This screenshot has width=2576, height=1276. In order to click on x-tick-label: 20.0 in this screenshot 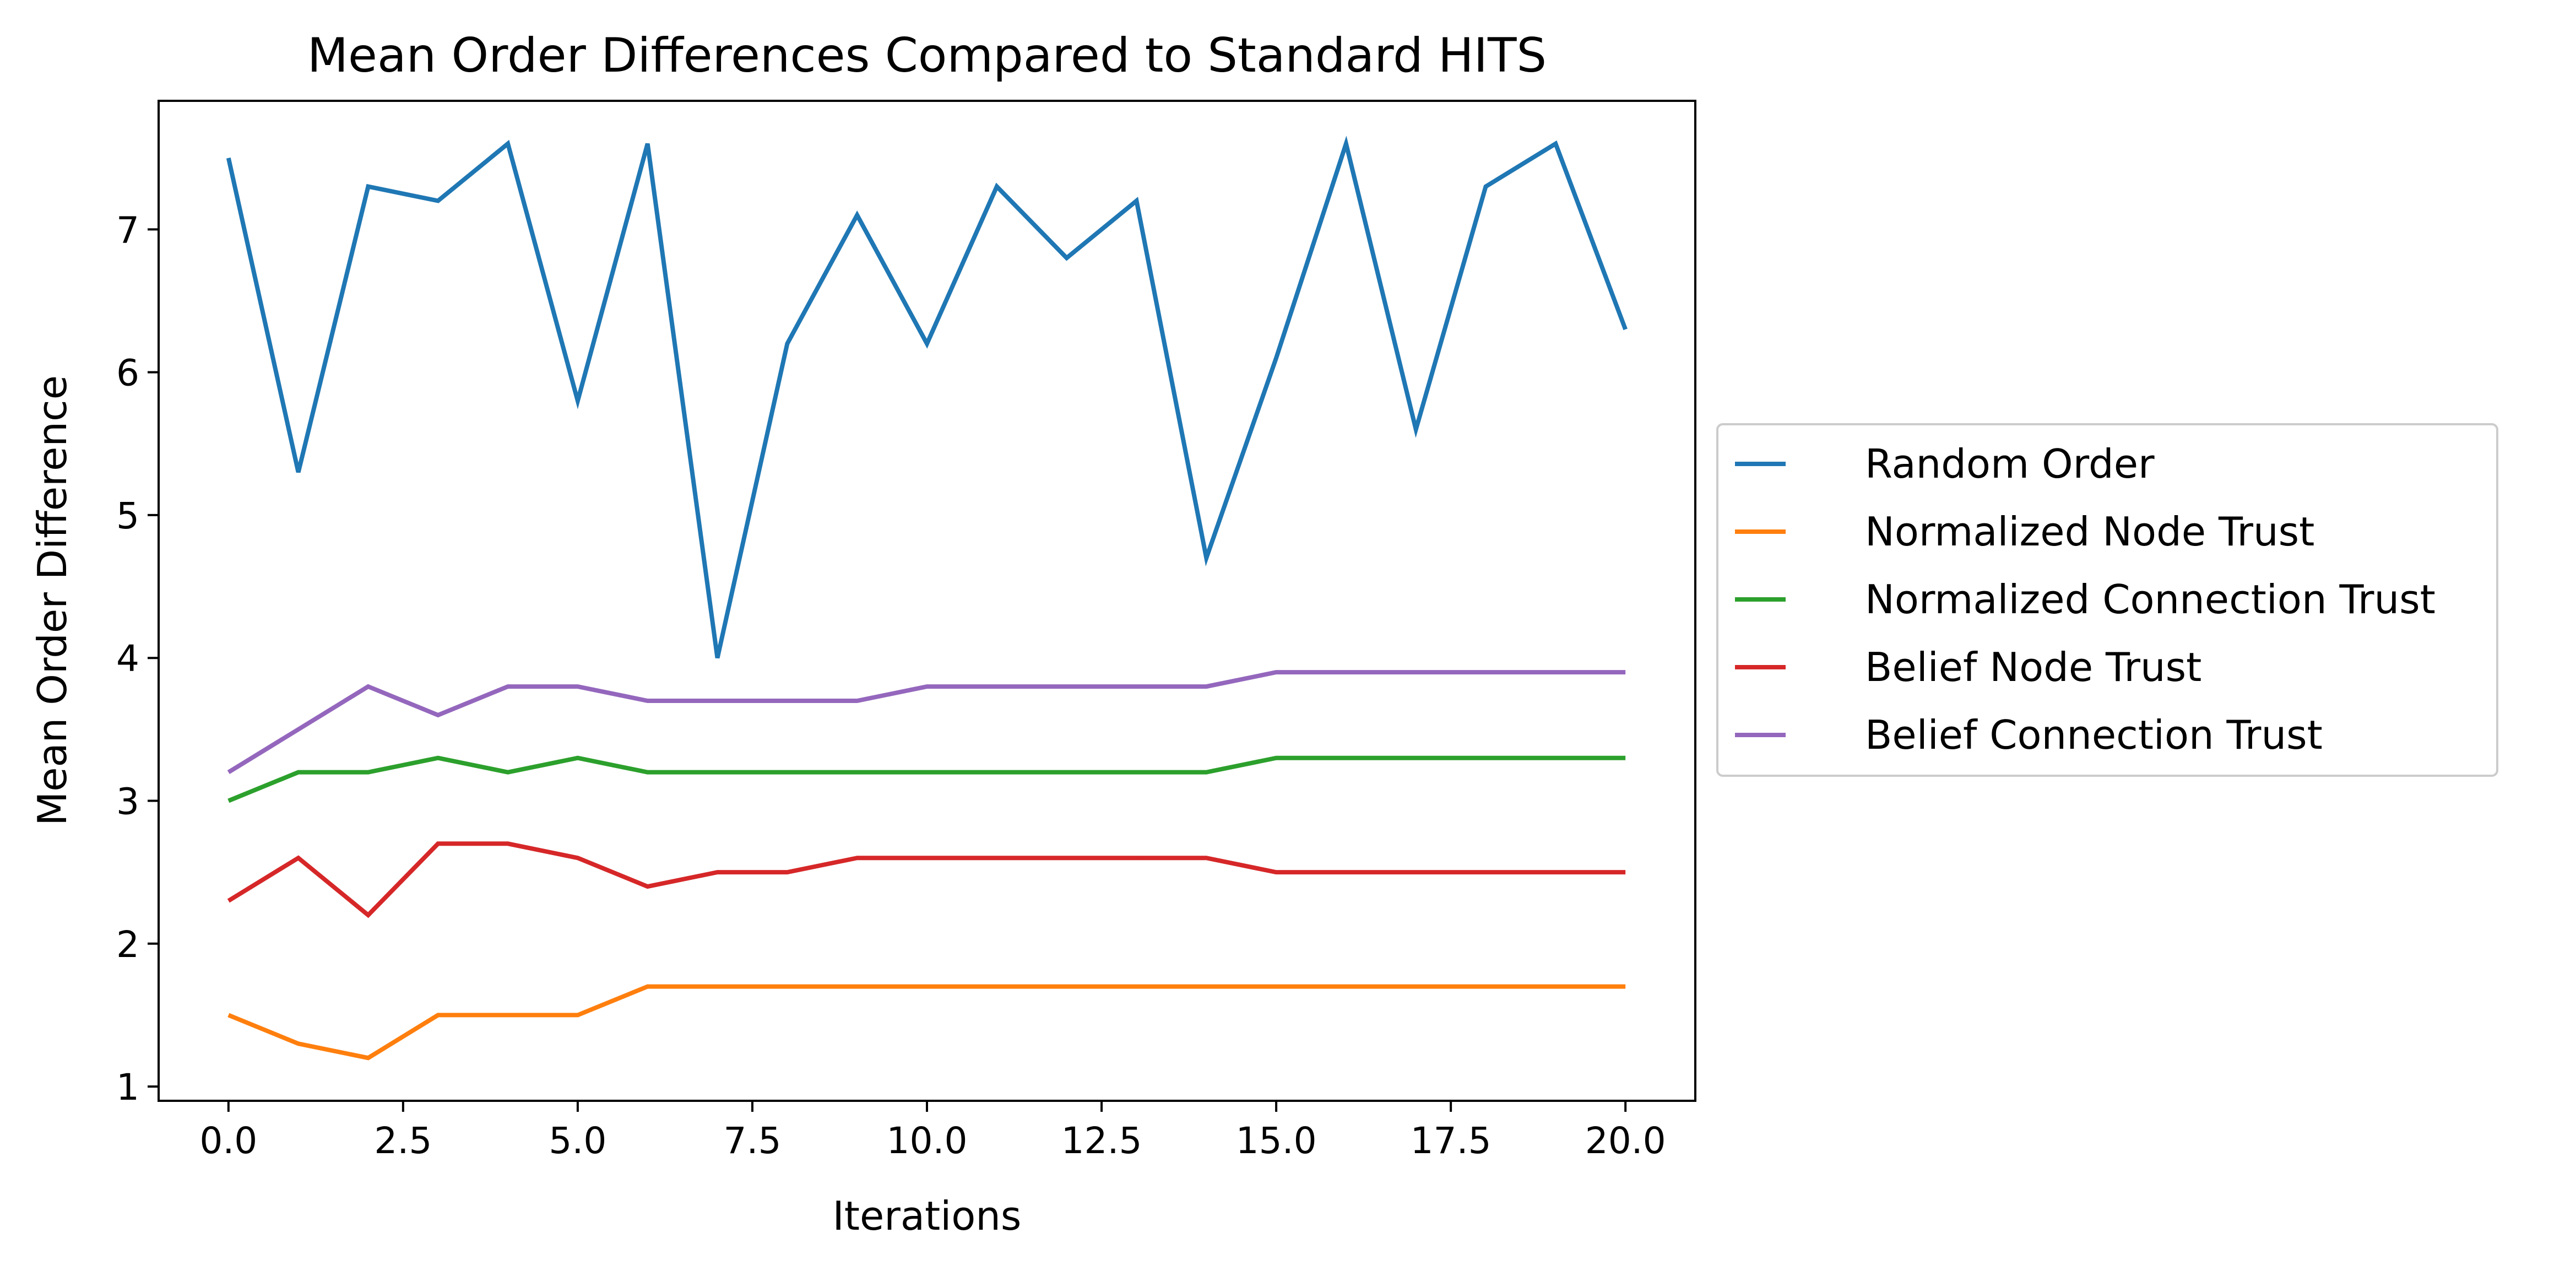, I will do `click(1625, 1141)`.